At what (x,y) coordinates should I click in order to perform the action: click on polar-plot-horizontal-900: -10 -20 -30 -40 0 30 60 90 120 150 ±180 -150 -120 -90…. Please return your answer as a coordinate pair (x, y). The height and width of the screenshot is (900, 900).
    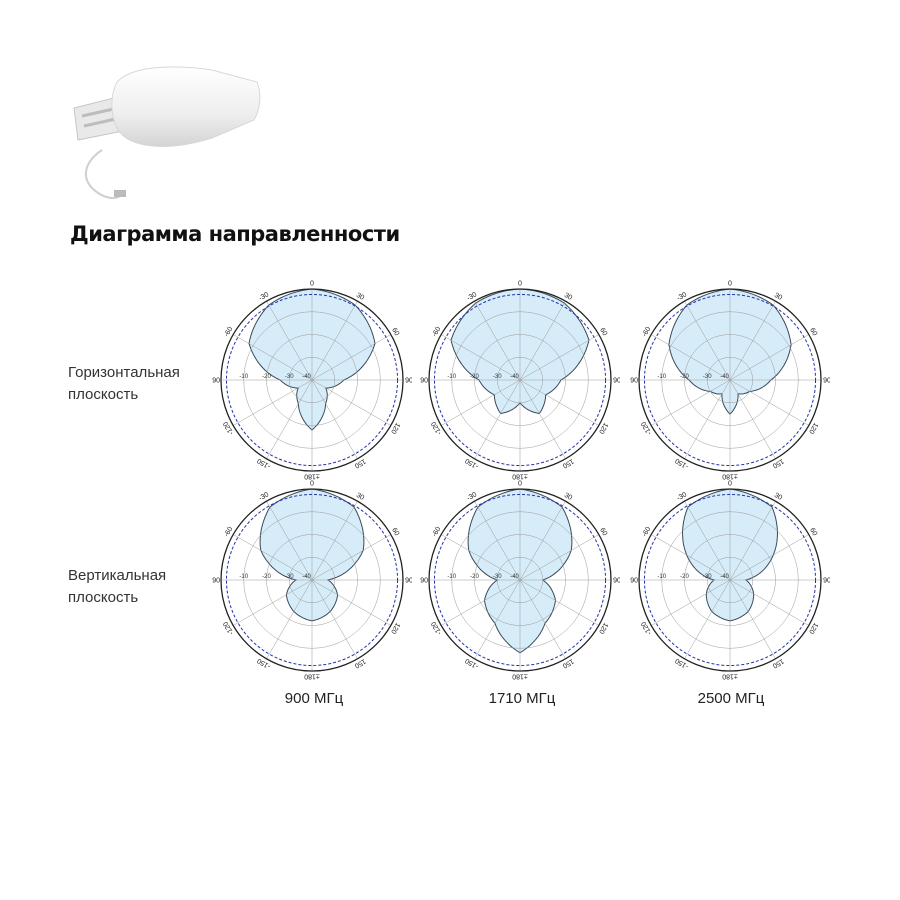
    Looking at the image, I should click on (312, 380).